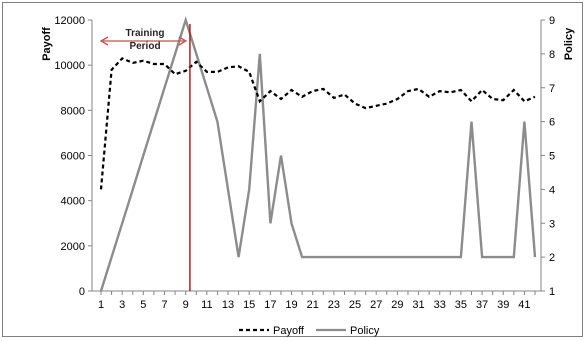 This screenshot has height=341, width=587. Describe the element at coordinates (73, 111) in the screenshot. I see `y-tick-label-left: 8000` at that location.